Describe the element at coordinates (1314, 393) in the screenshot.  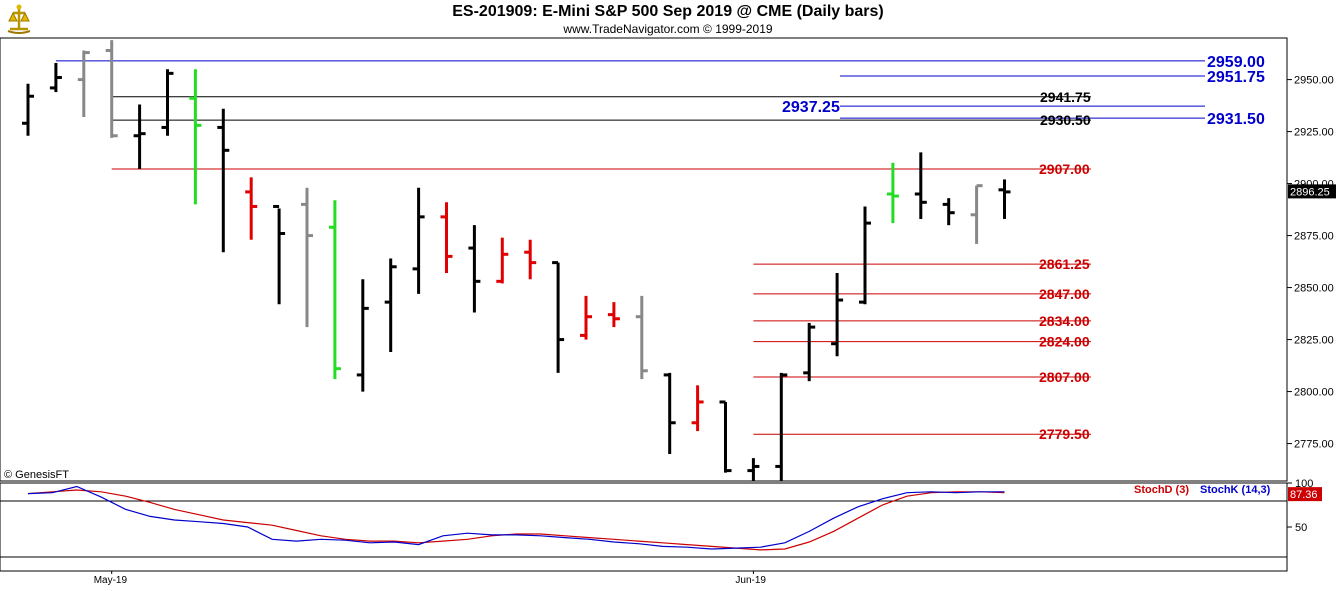
I see `price-axis-label: 2800.00` at that location.